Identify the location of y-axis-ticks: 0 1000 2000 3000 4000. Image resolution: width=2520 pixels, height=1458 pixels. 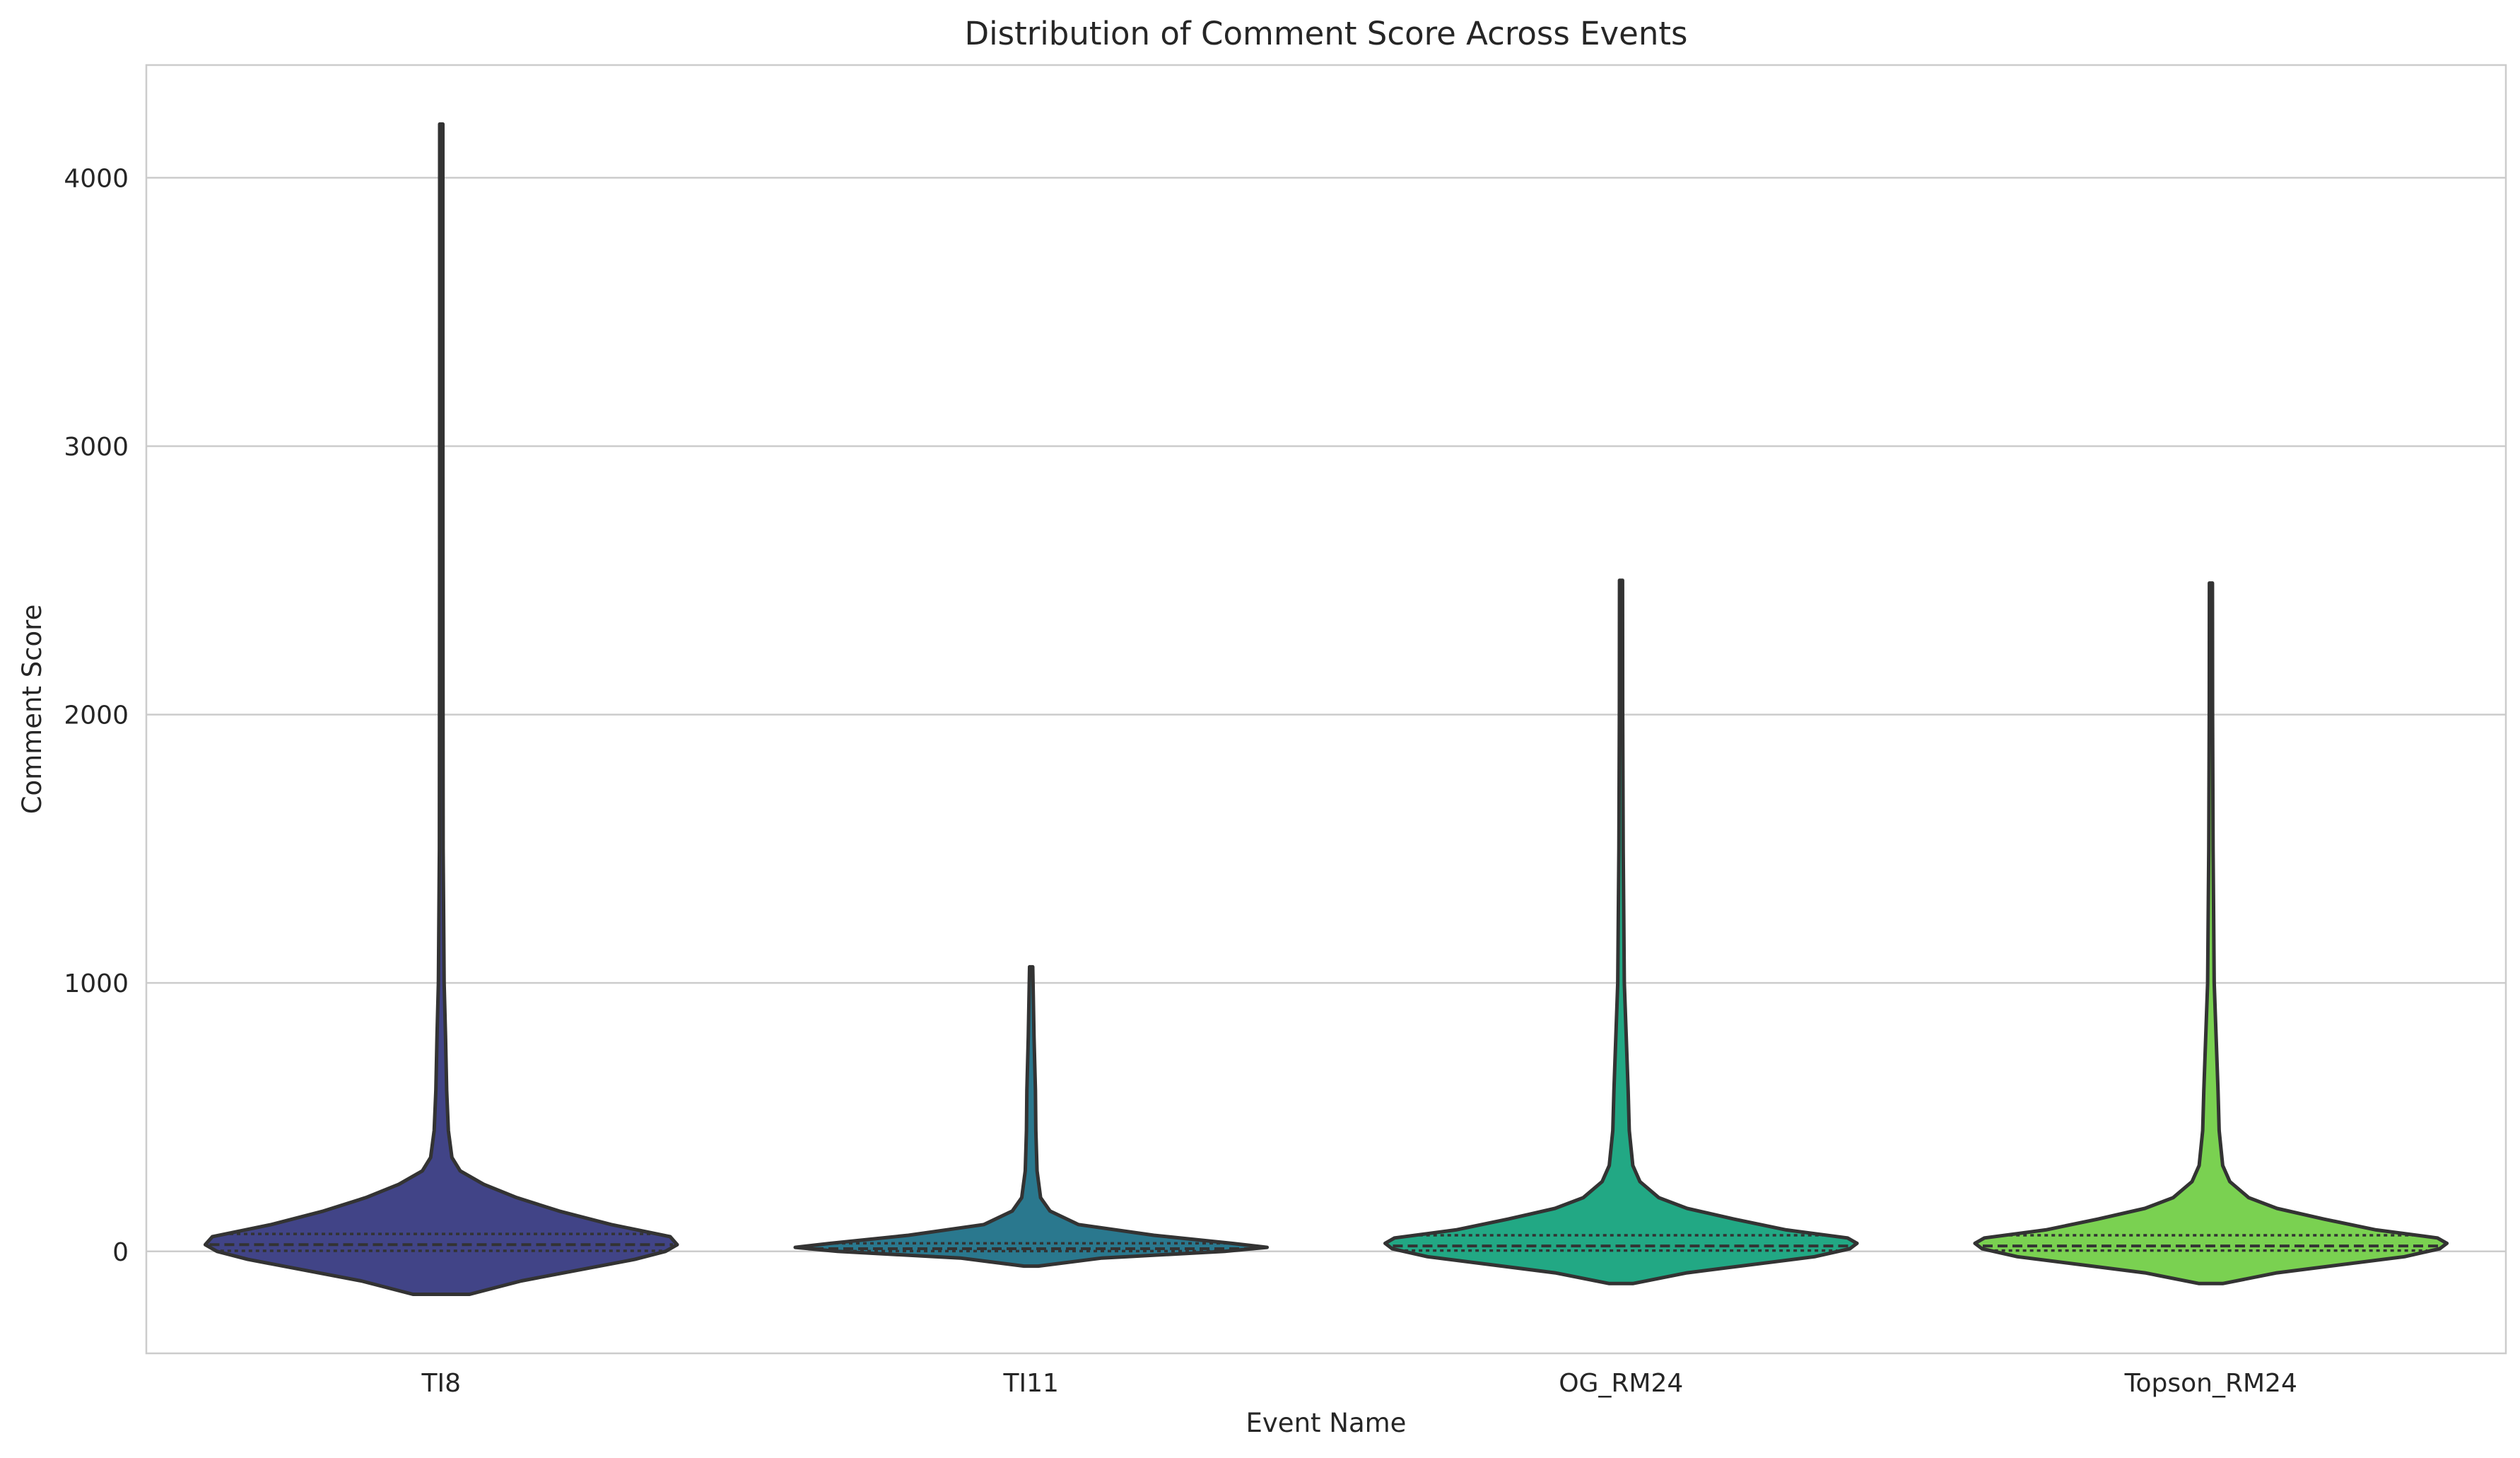
(96, 715).